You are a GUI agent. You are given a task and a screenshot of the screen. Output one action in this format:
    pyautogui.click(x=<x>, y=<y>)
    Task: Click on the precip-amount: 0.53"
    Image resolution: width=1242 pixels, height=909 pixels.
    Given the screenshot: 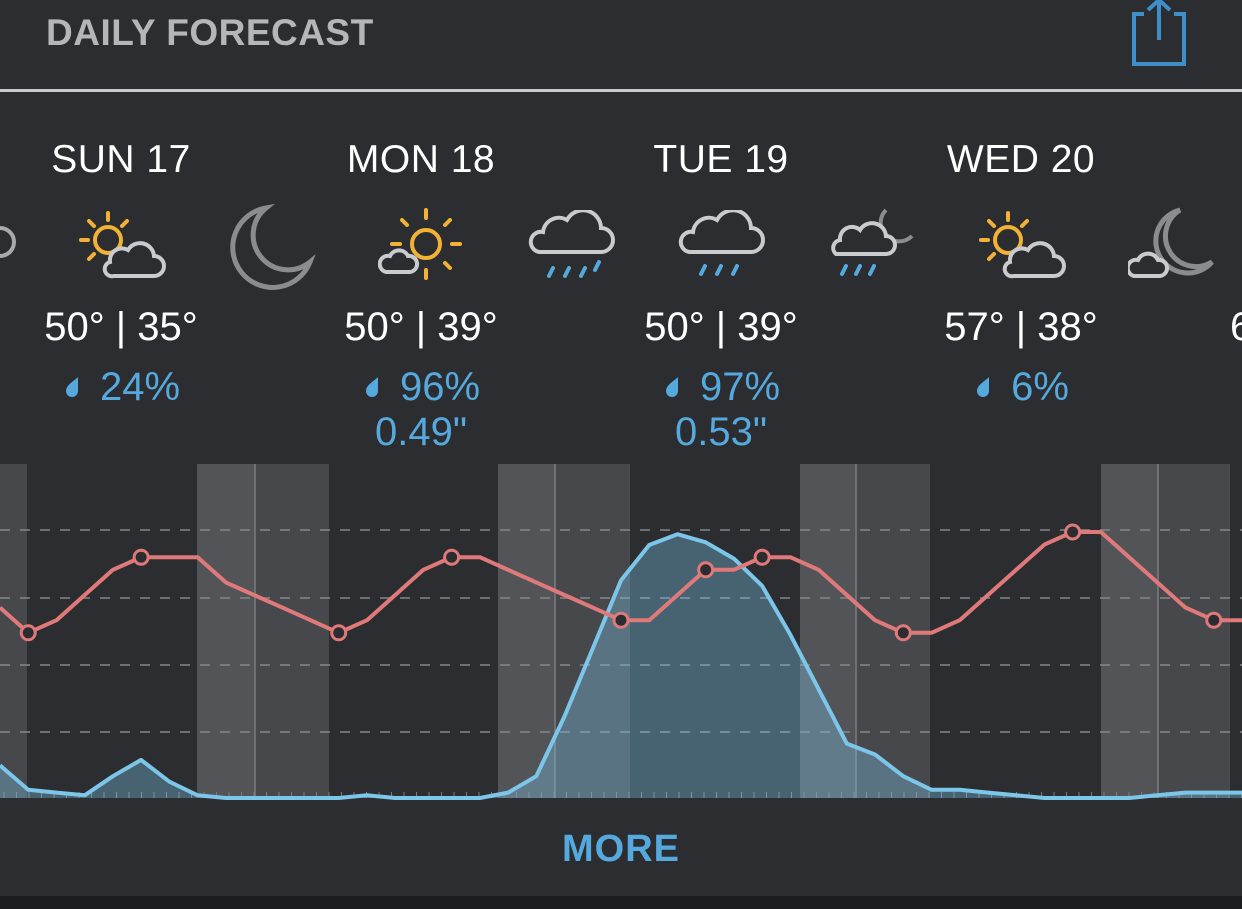 What is the action you would take?
    pyautogui.click(x=721, y=432)
    